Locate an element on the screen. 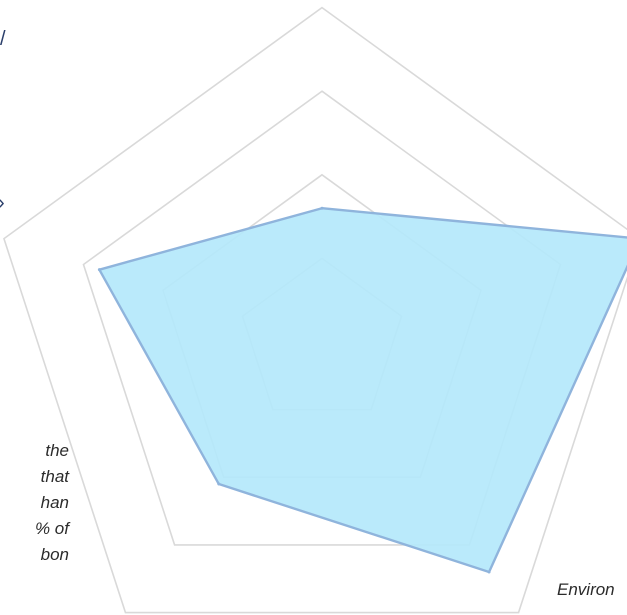 The height and width of the screenshot is (615, 627). cropped-mark-mid: › is located at coordinates (2, 203).